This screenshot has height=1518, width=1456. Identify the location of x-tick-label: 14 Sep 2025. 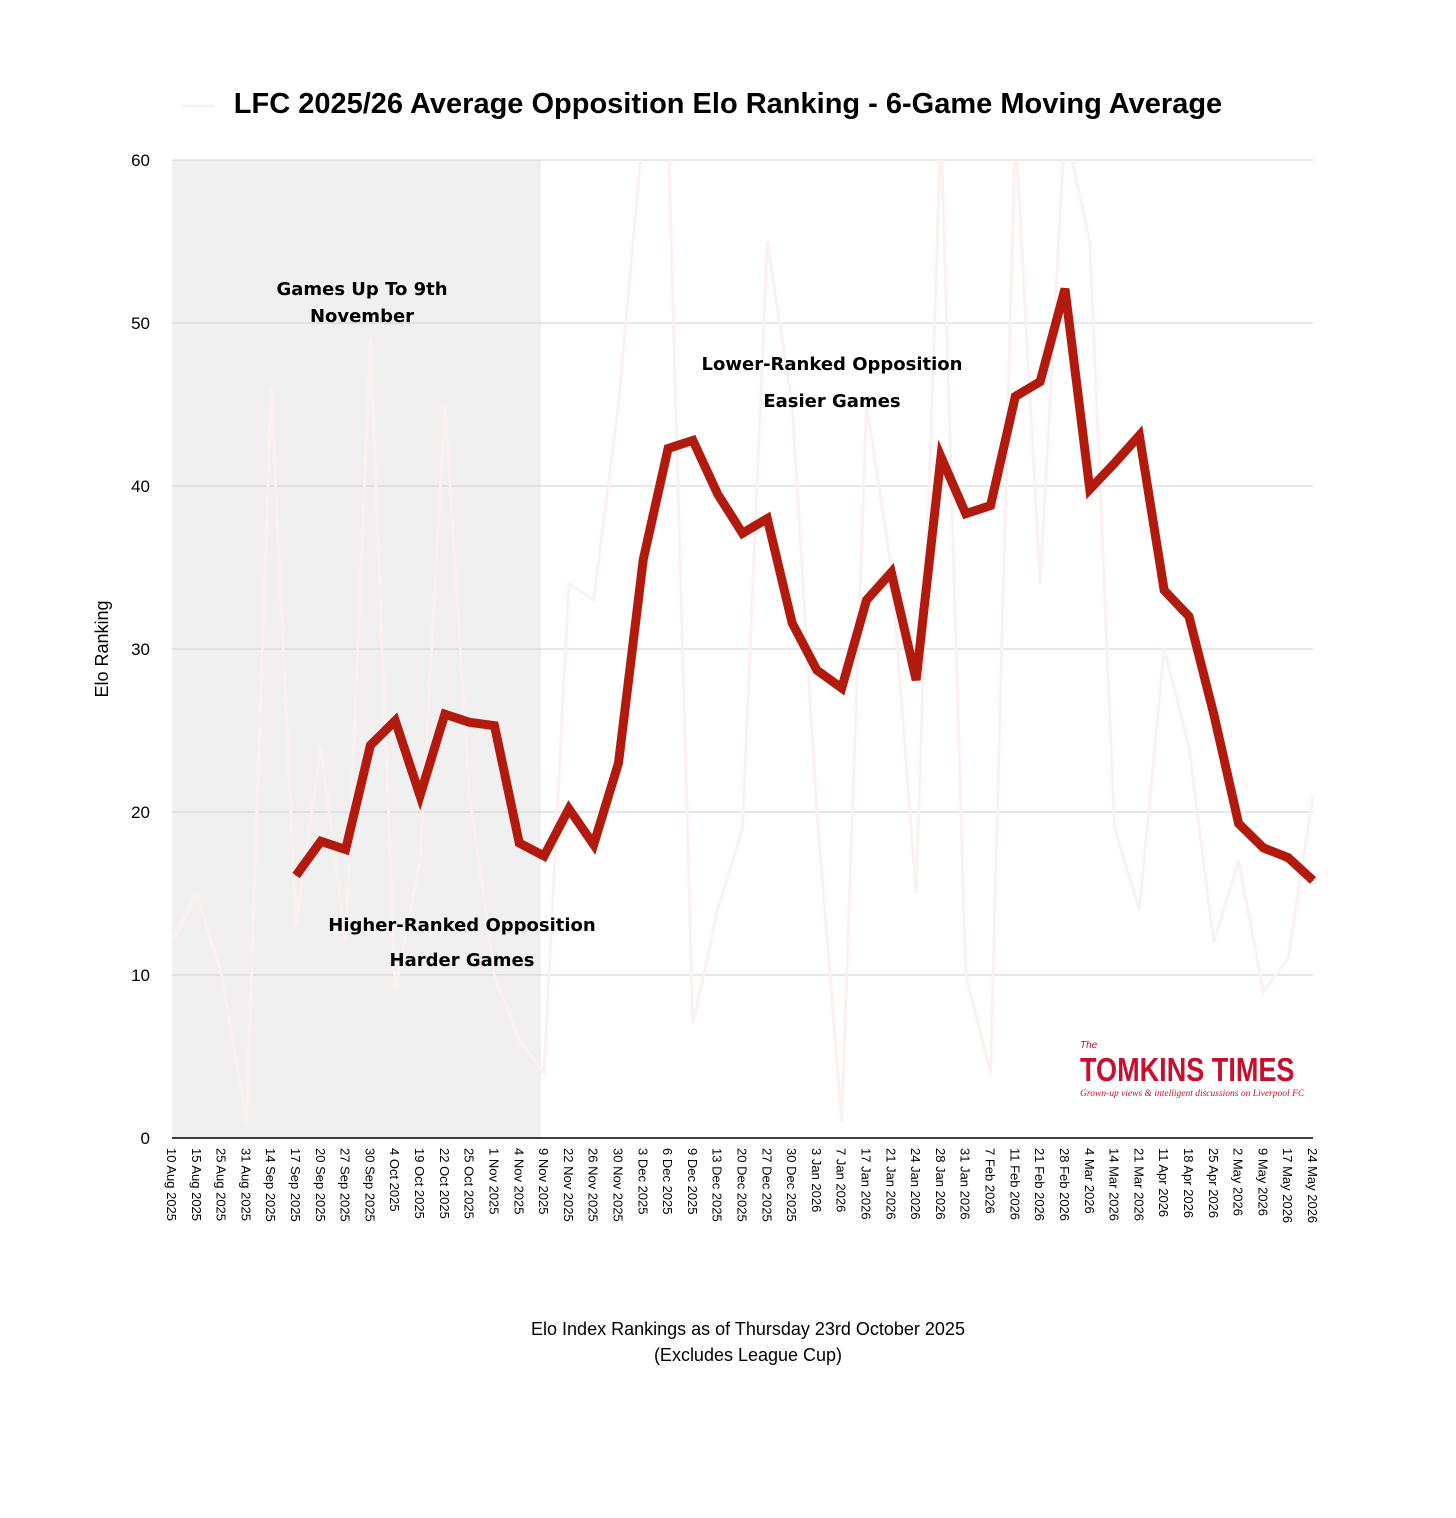
(270, 1185).